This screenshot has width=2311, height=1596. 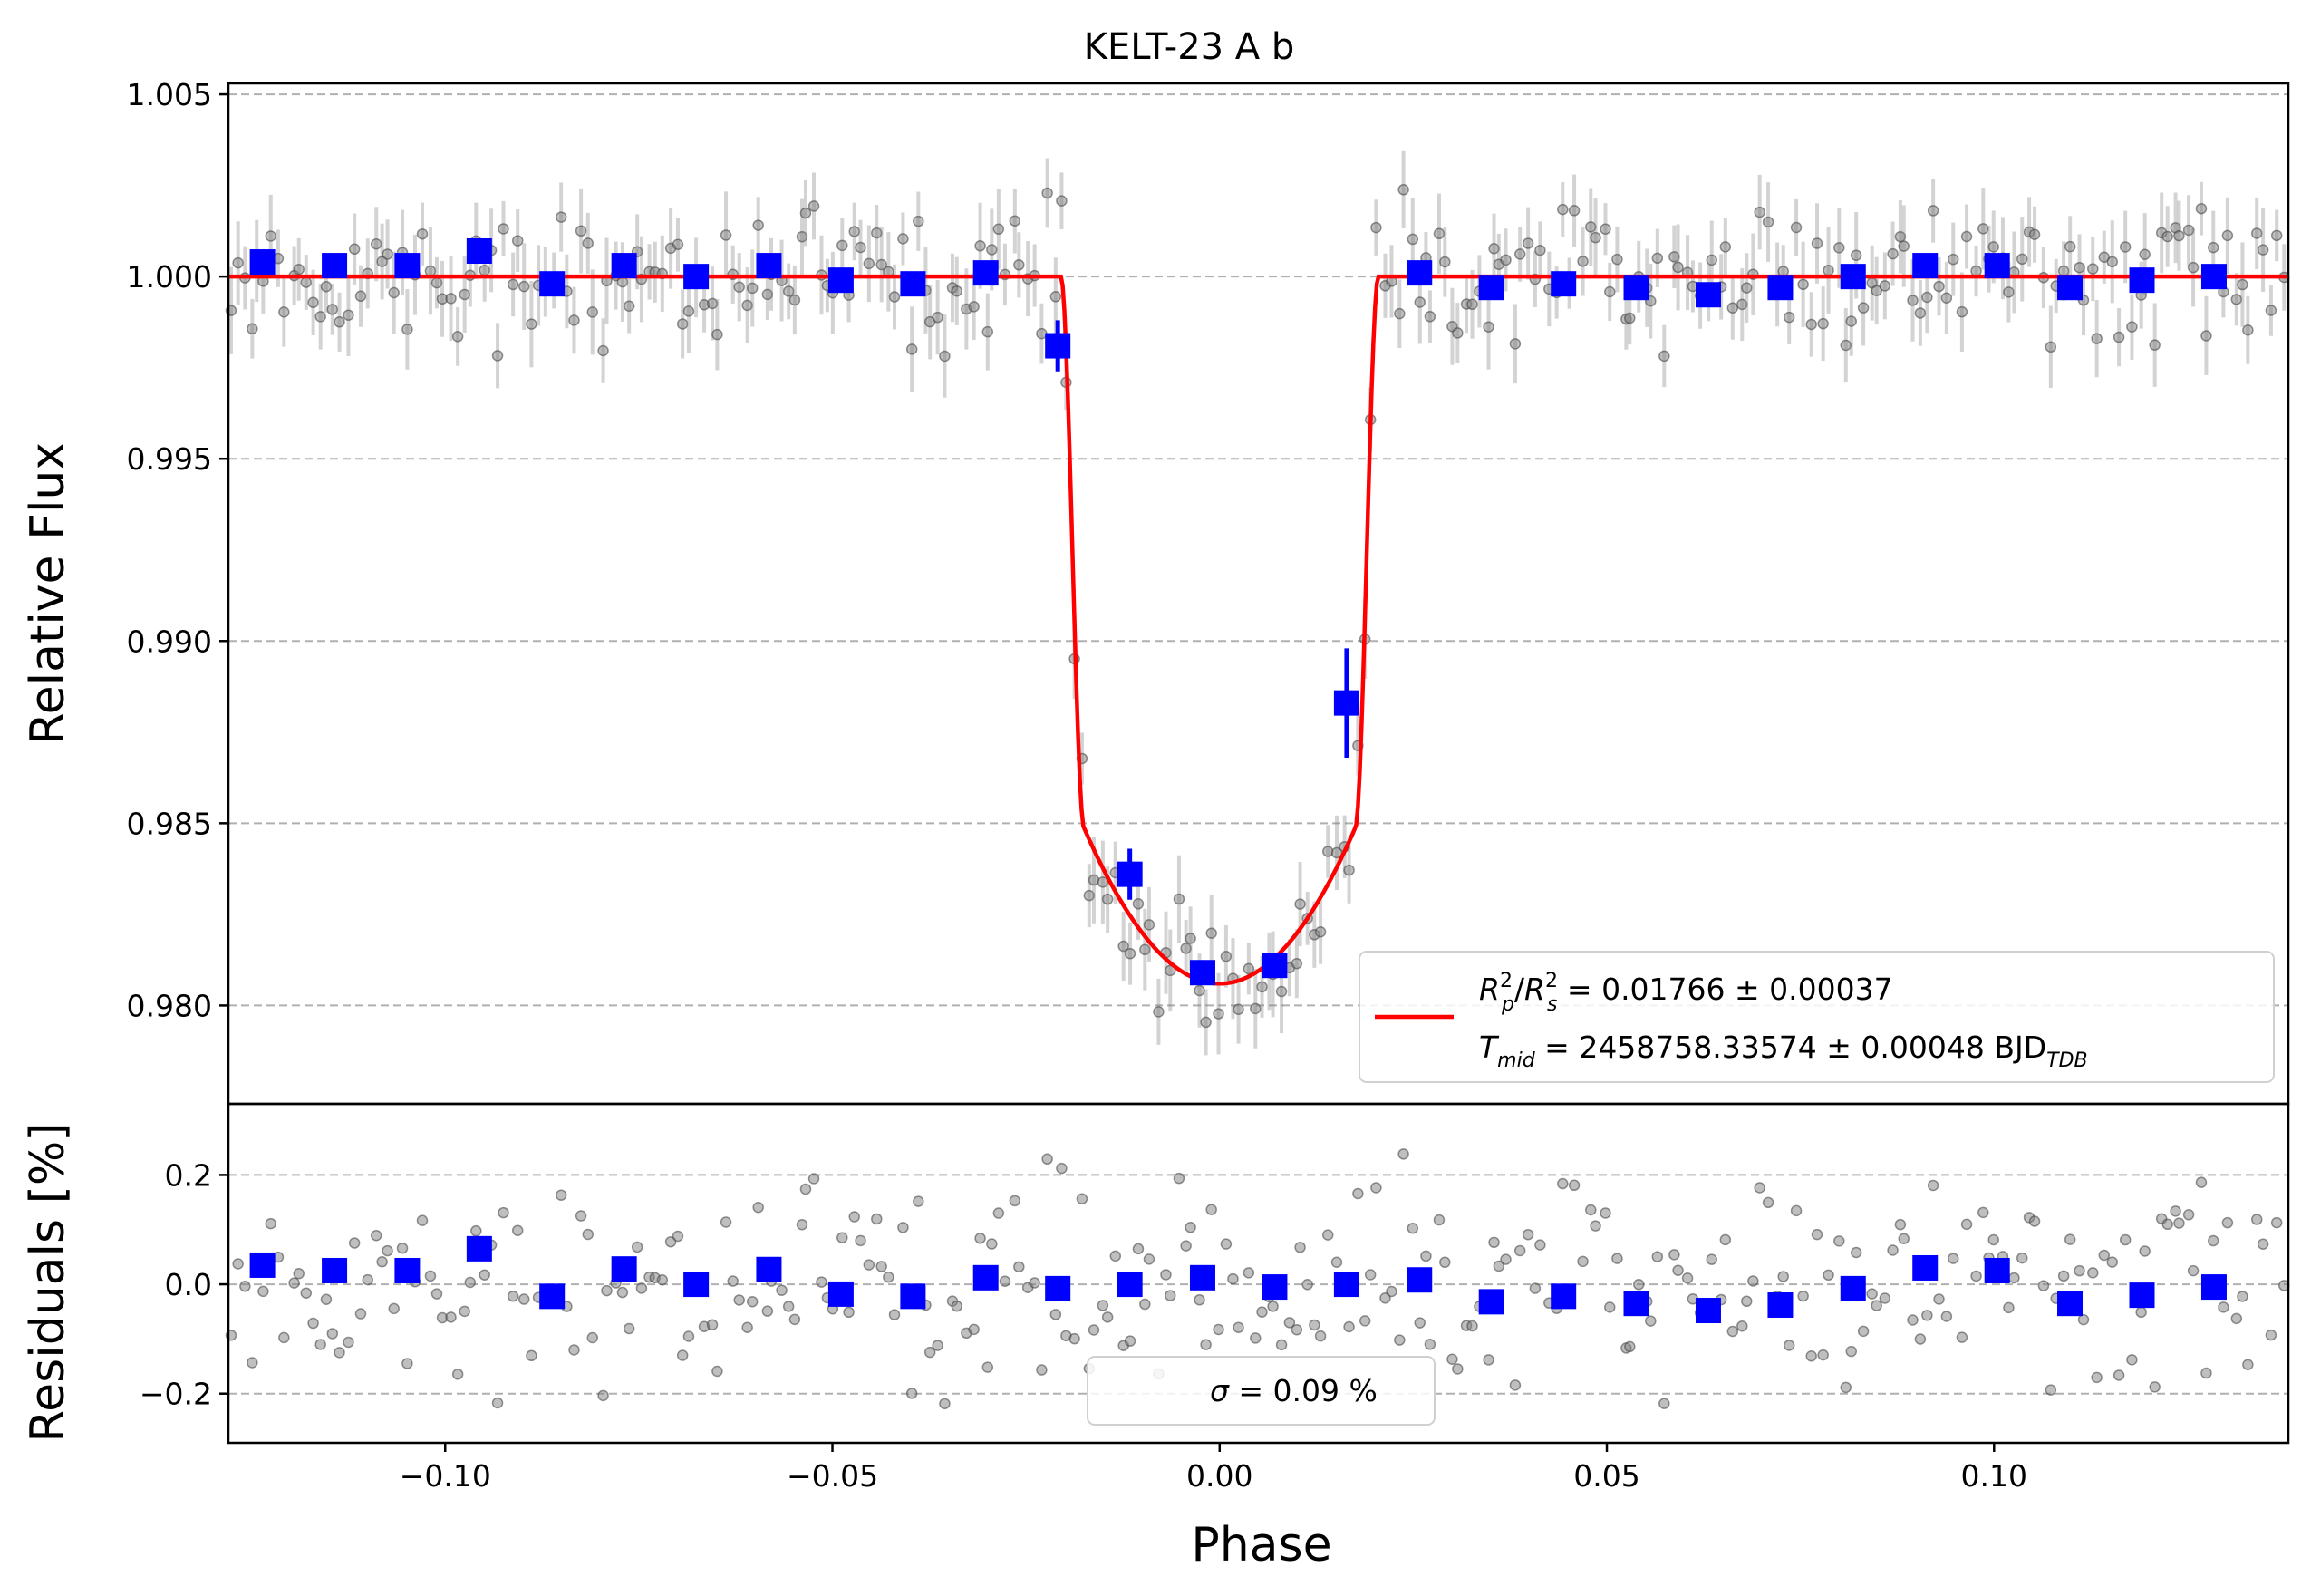 What do you see at coordinates (1262, 1391) in the screenshot?
I see `residuals-legend-box` at bounding box center [1262, 1391].